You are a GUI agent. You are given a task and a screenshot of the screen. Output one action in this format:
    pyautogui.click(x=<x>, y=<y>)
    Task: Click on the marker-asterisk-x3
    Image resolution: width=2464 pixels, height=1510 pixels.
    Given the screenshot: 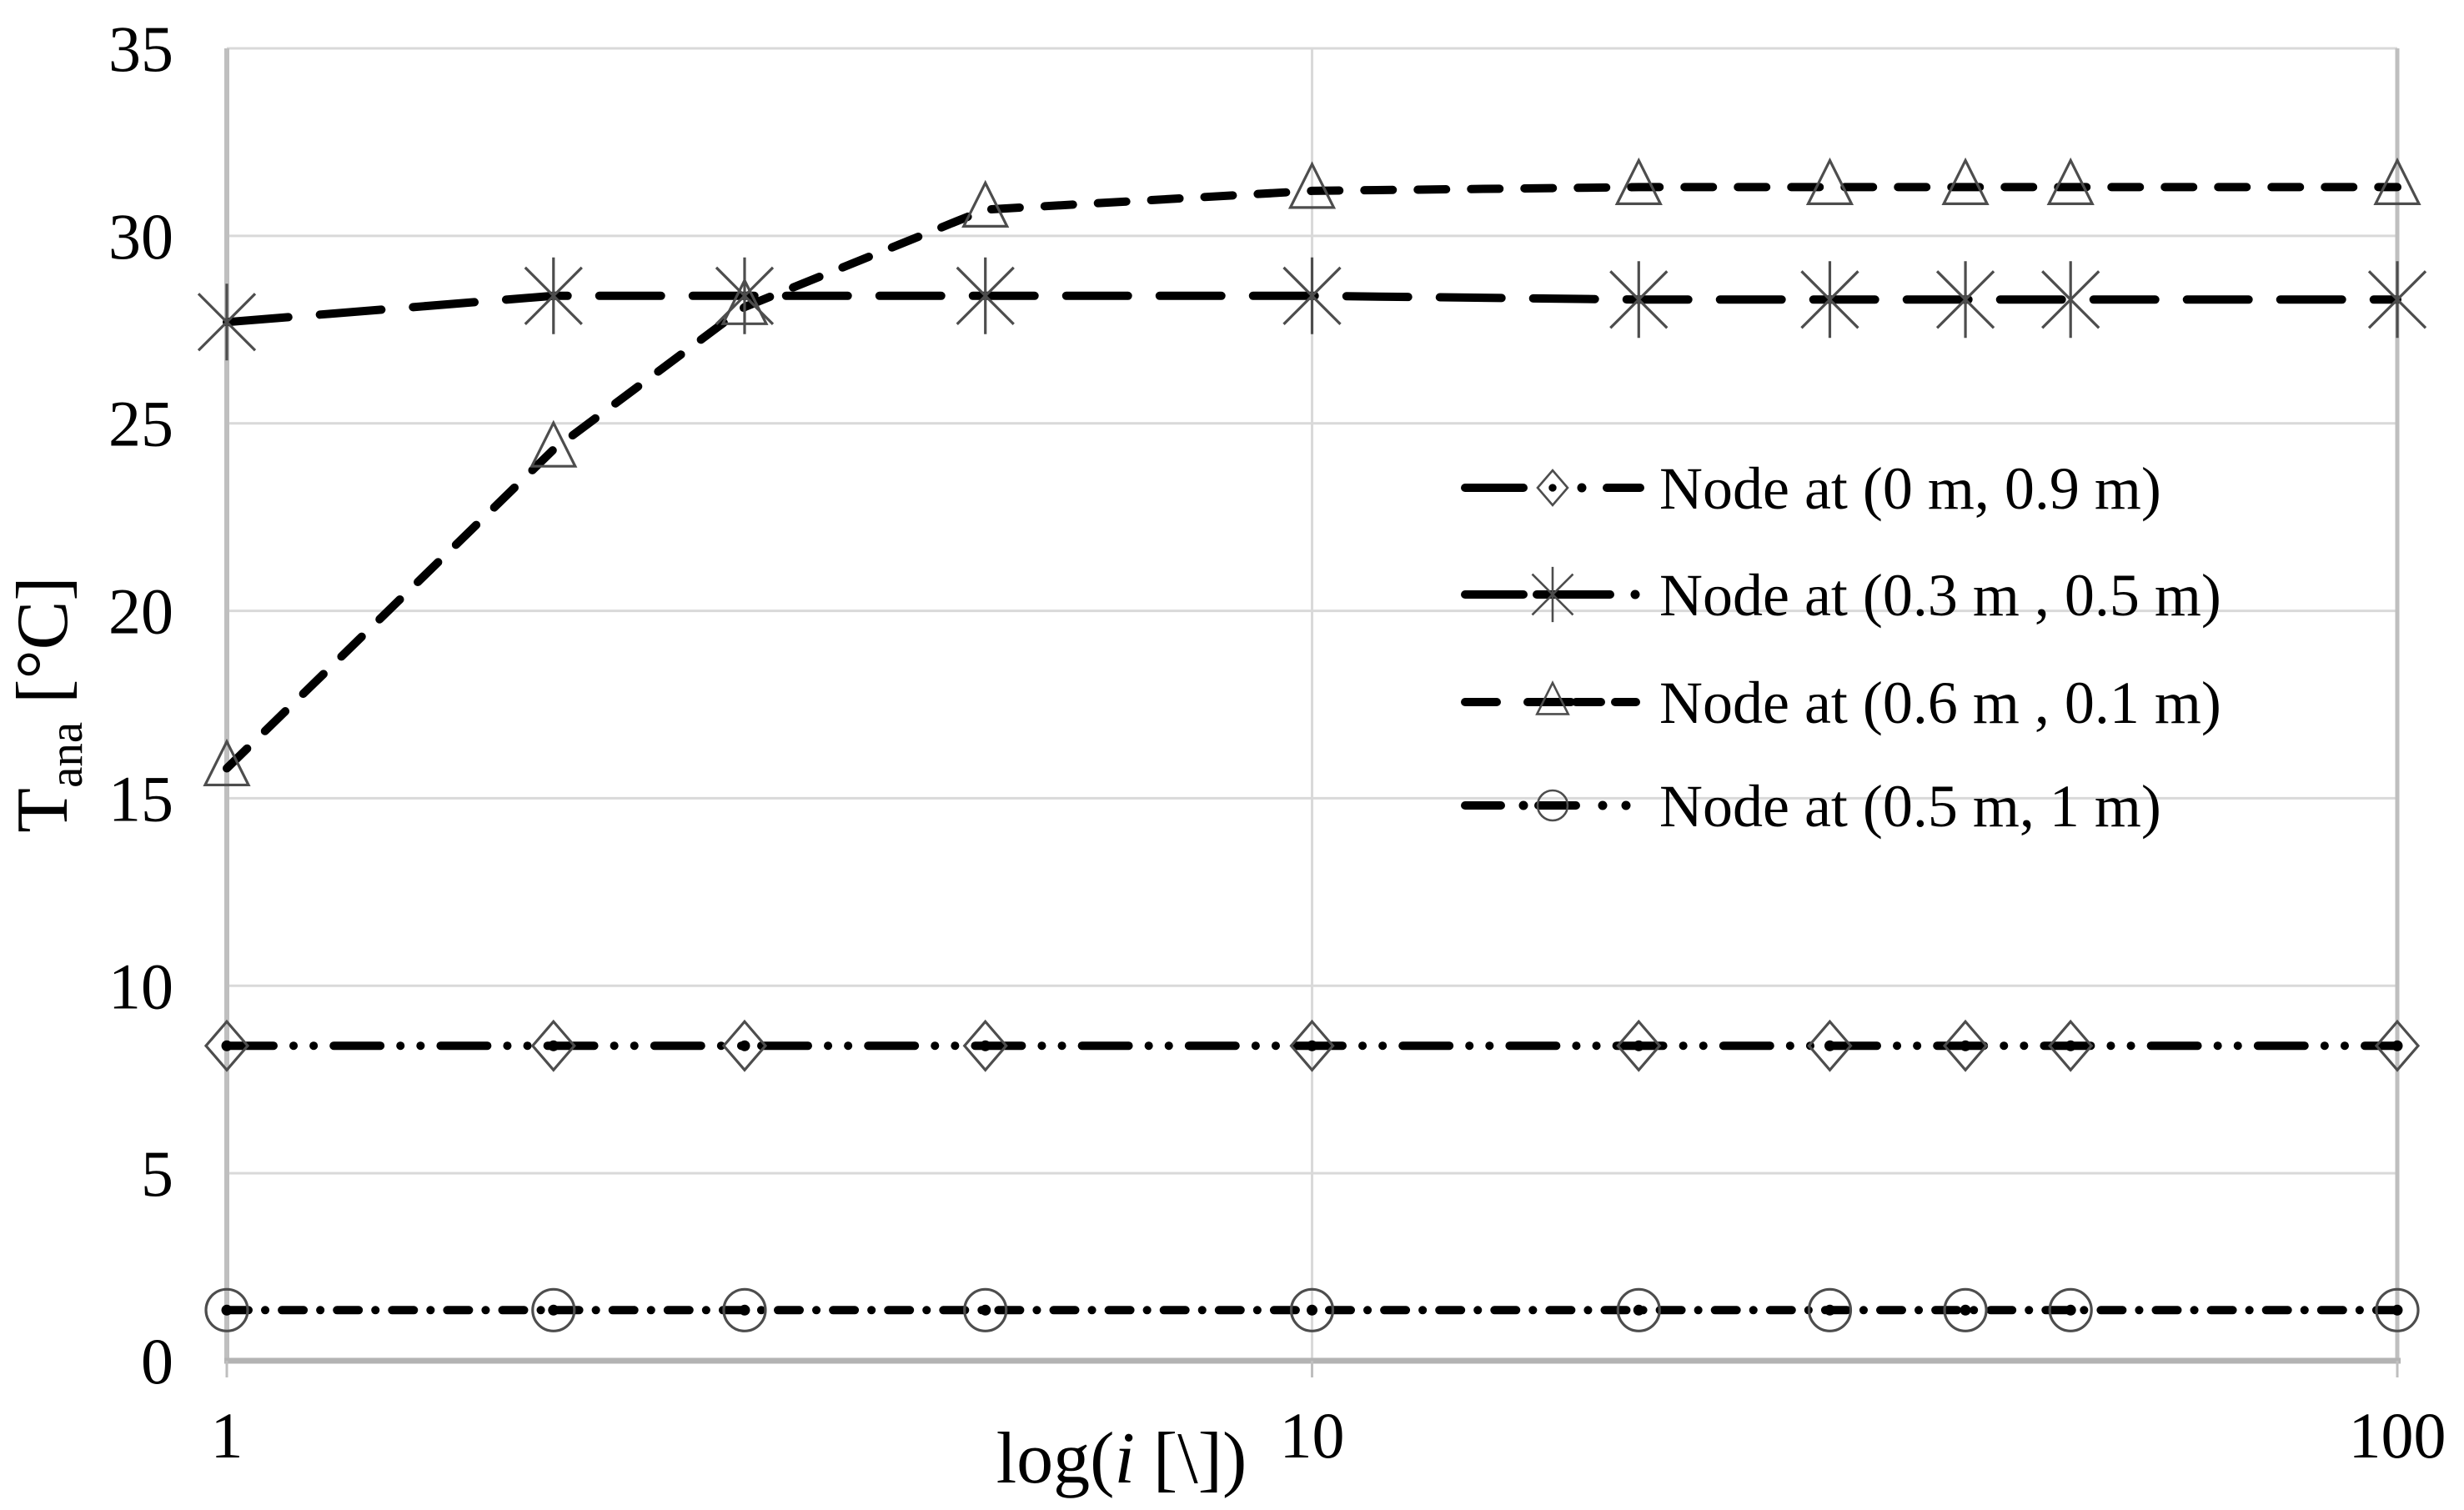 What is the action you would take?
    pyautogui.click(x=745, y=295)
    